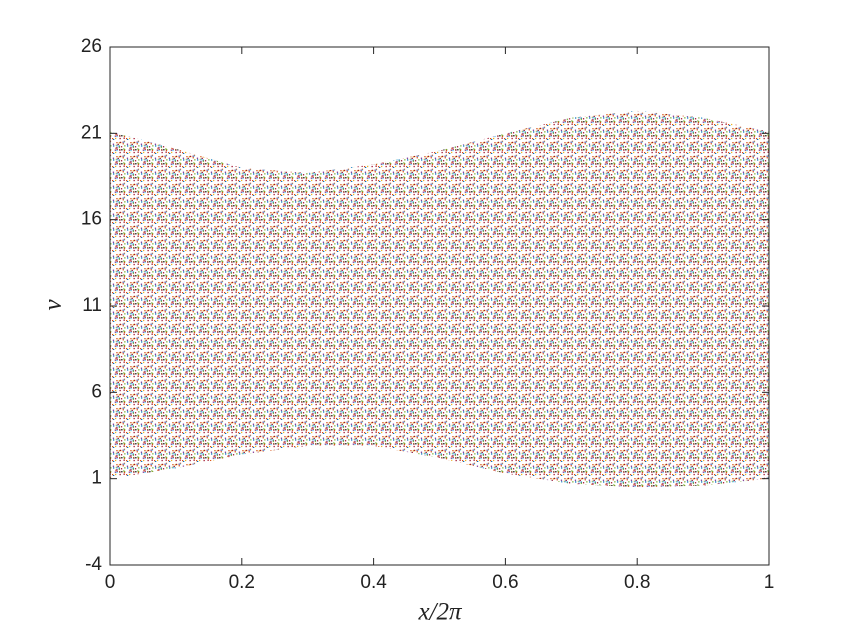  I want to click on x-tick-label: 0.2, so click(242, 582).